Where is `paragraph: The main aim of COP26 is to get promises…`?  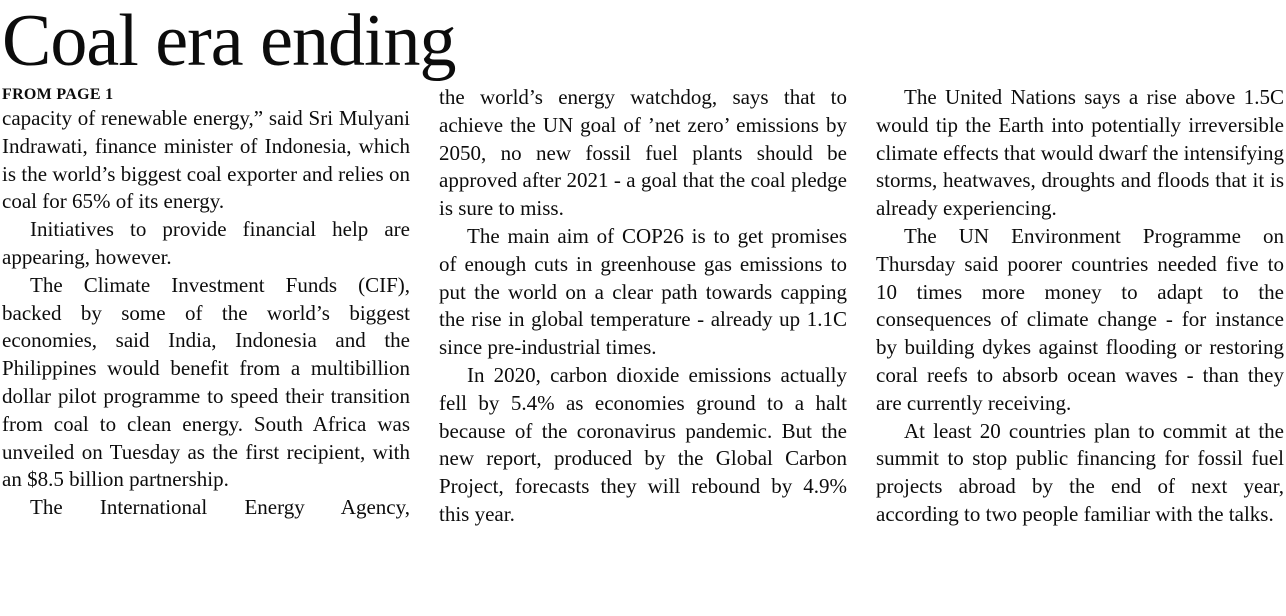
paragraph: The main aim of COP26 is to get promises… is located at coordinates (643, 291).